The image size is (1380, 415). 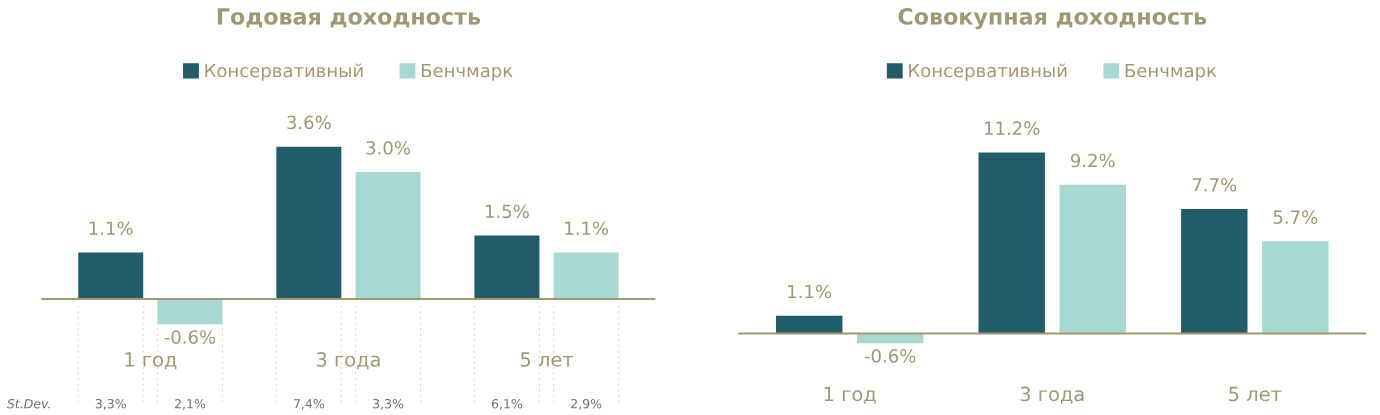 What do you see at coordinates (1214, 184) in the screenshot?
I see `data-label: 7.7%` at bounding box center [1214, 184].